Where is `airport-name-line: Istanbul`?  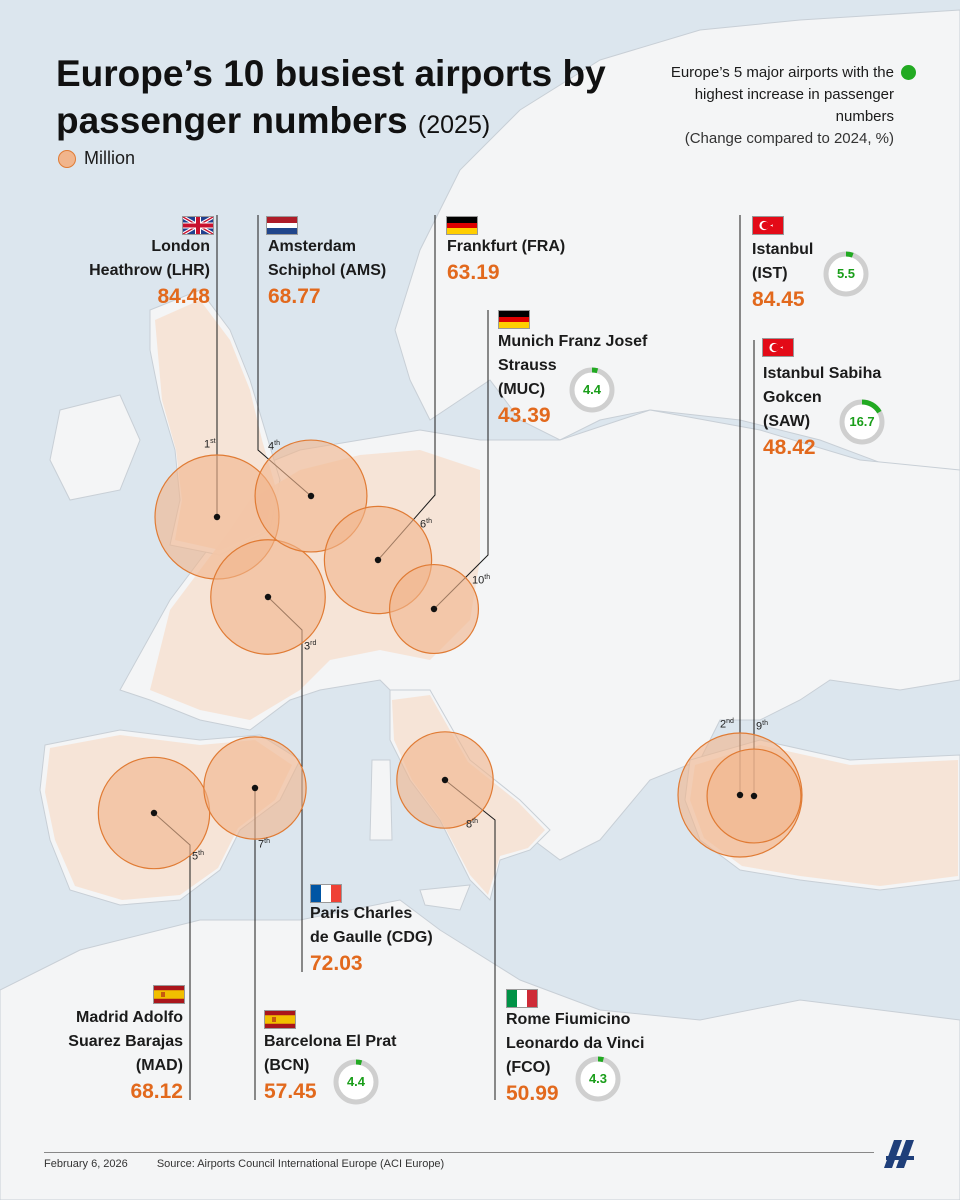 airport-name-line: Istanbul is located at coordinates (783, 249).